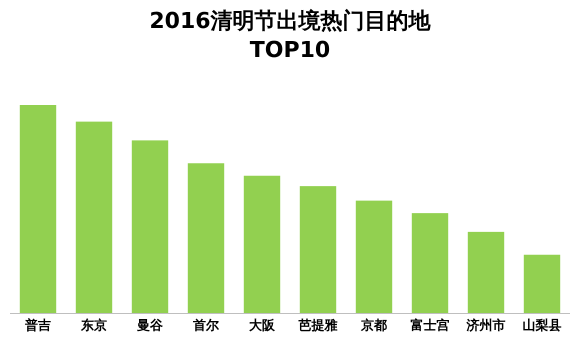 This screenshot has width=580, height=353. What do you see at coordinates (37, 326) in the screenshot?
I see `x-tick-label: 普吉` at bounding box center [37, 326].